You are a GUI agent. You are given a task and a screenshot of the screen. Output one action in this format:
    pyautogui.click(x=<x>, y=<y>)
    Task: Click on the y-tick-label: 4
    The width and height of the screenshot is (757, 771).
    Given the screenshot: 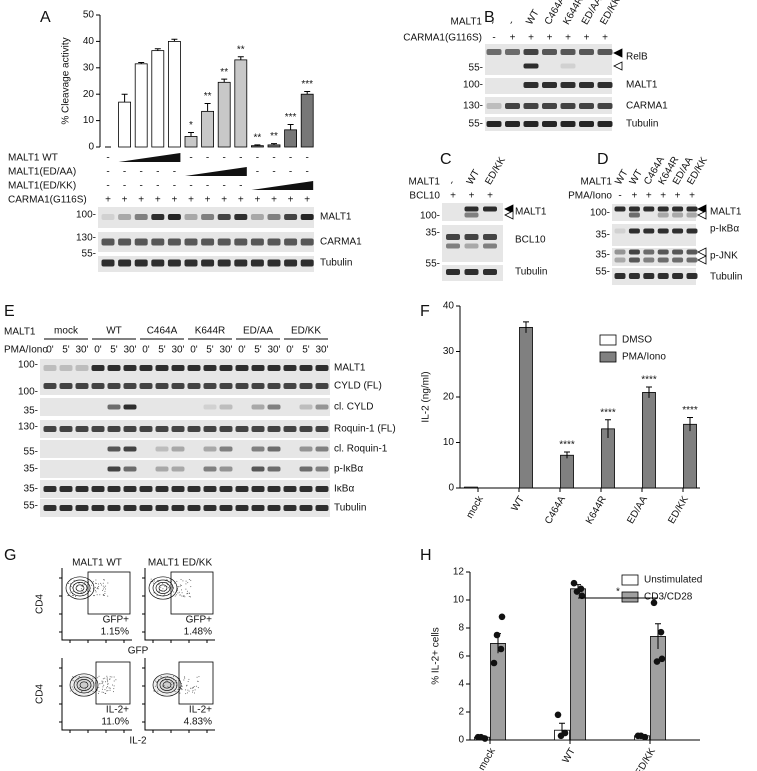 What is the action you would take?
    pyautogui.click(x=461, y=684)
    